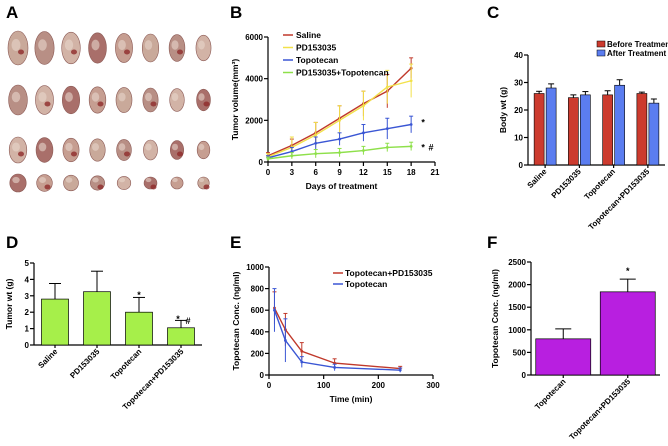 This screenshot has height=446, width=668. I want to click on y-tick-label: 800, so click(258, 289).